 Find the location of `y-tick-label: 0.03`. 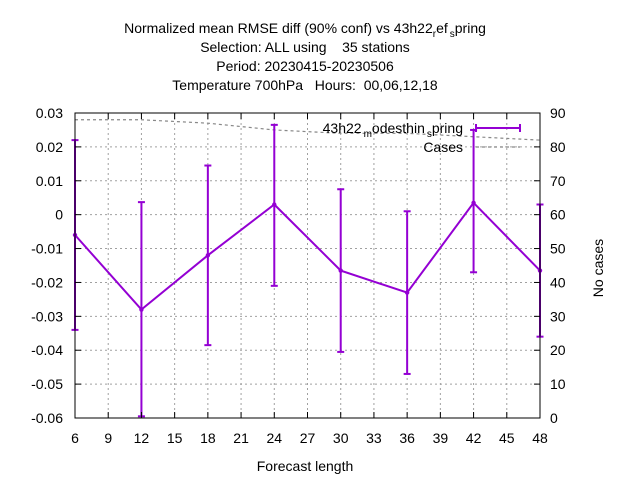

y-tick-label: 0.03 is located at coordinates (49, 113).